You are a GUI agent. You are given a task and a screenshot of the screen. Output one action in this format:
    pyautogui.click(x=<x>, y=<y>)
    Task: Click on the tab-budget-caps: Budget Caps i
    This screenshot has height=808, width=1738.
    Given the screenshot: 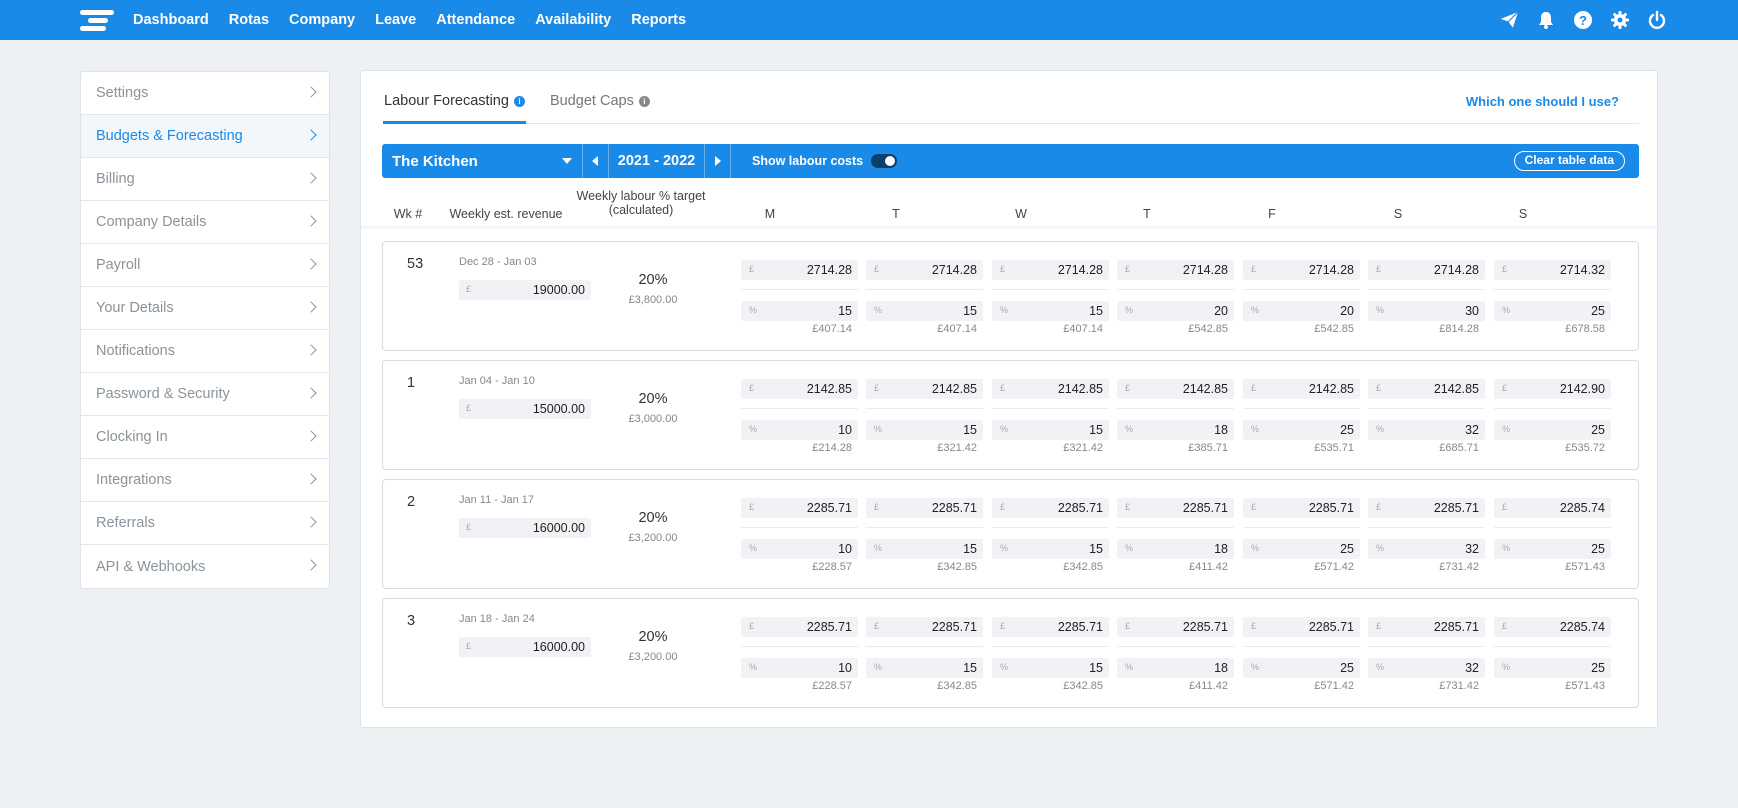 What is the action you would take?
    pyautogui.click(x=600, y=101)
    